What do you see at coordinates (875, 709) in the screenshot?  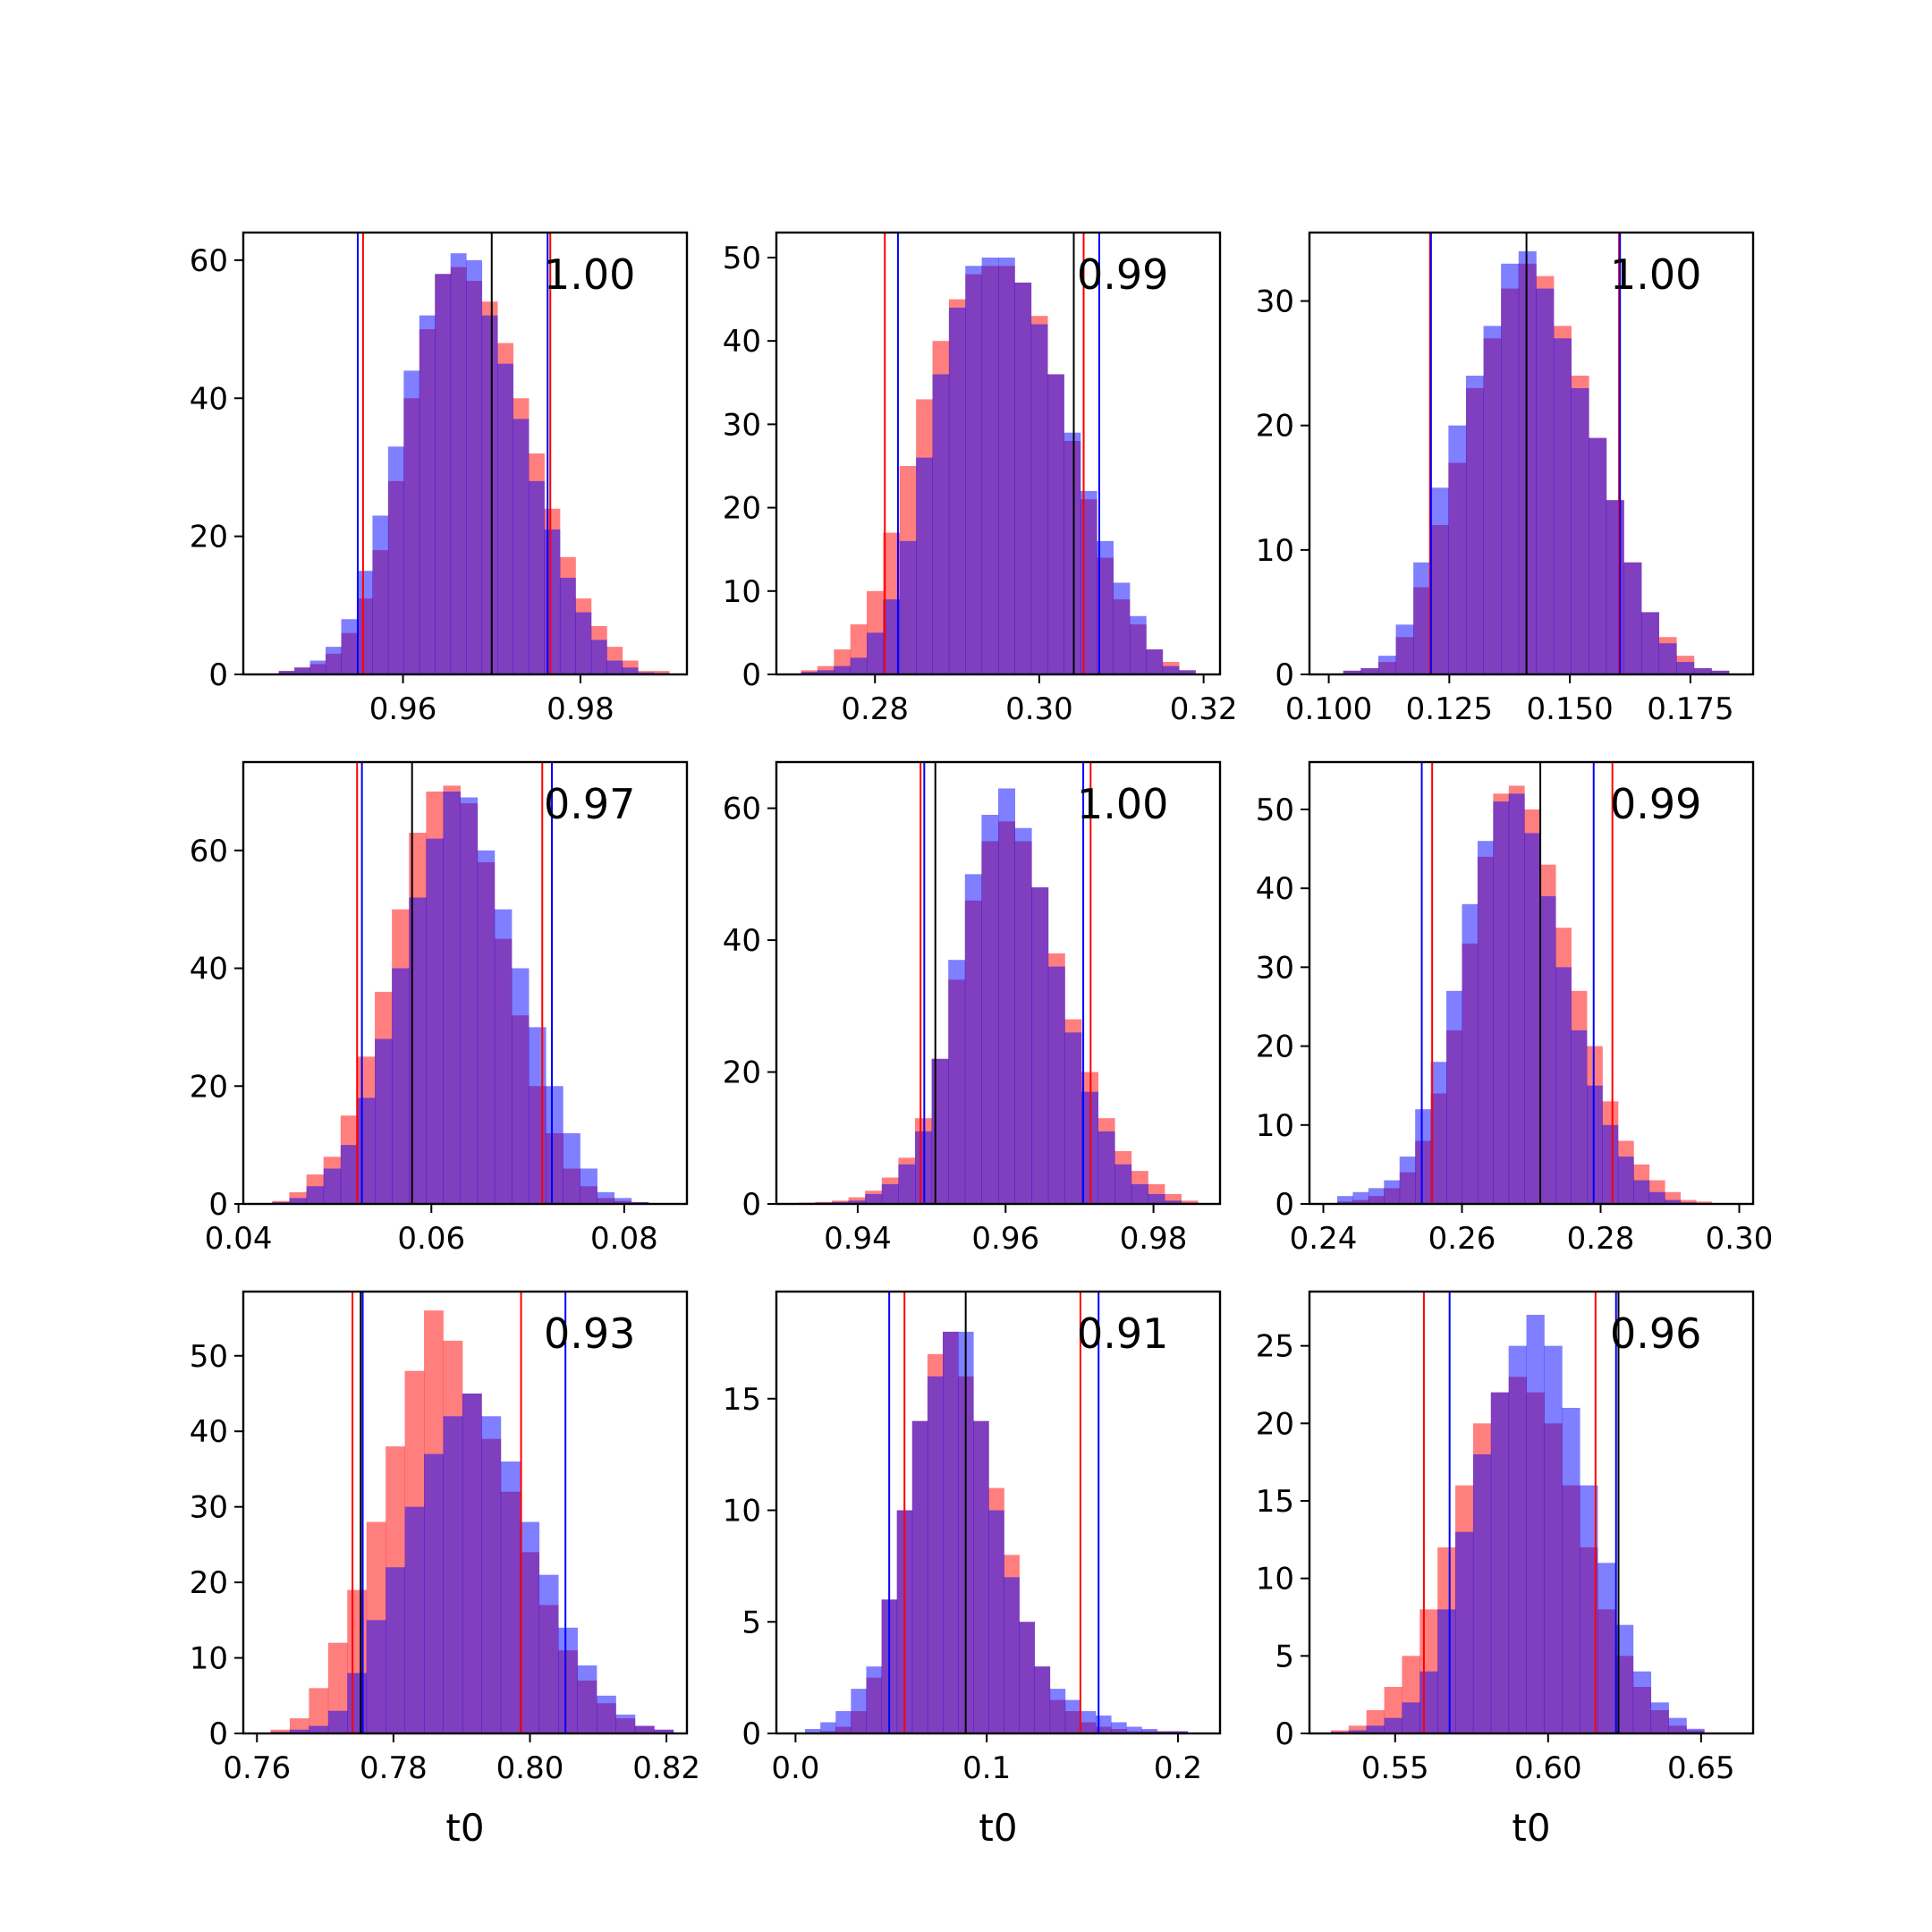 I see `x-tick-label: 0.28` at bounding box center [875, 709].